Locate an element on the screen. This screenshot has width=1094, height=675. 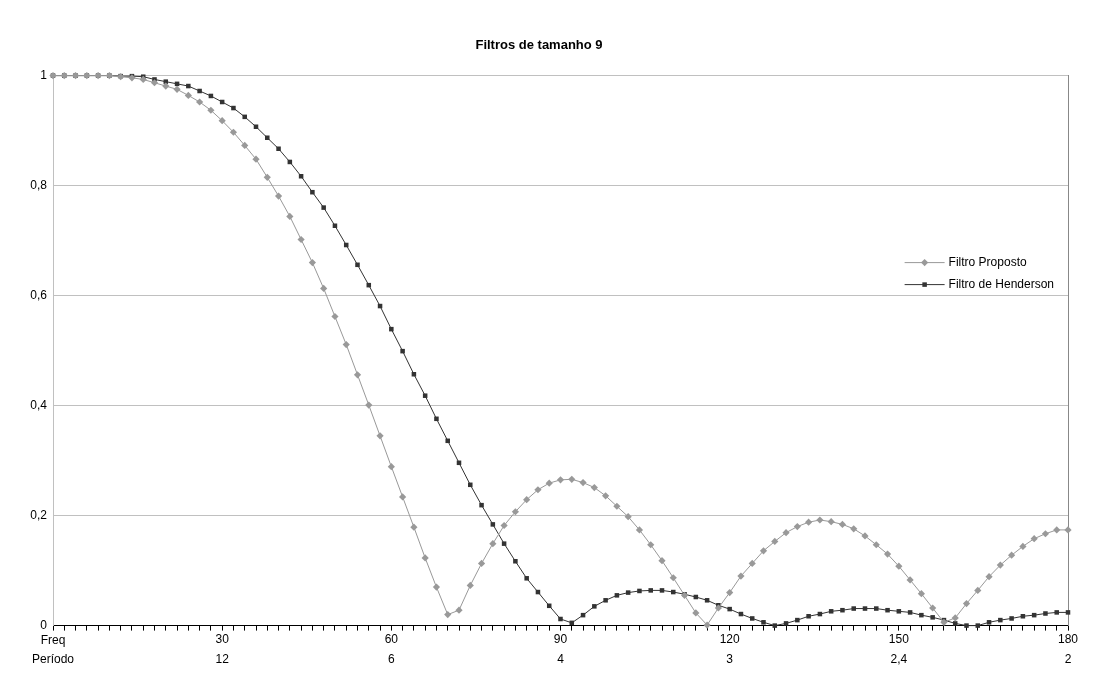
legend-label: Filtro de Henderson is located at coordinates (1001, 283).